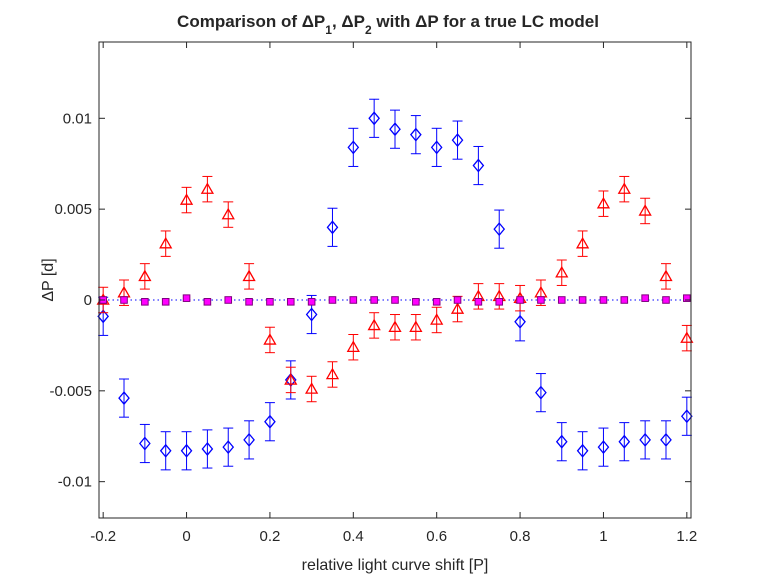  What do you see at coordinates (603, 536) in the screenshot?
I see `x-tick-label: 1` at bounding box center [603, 536].